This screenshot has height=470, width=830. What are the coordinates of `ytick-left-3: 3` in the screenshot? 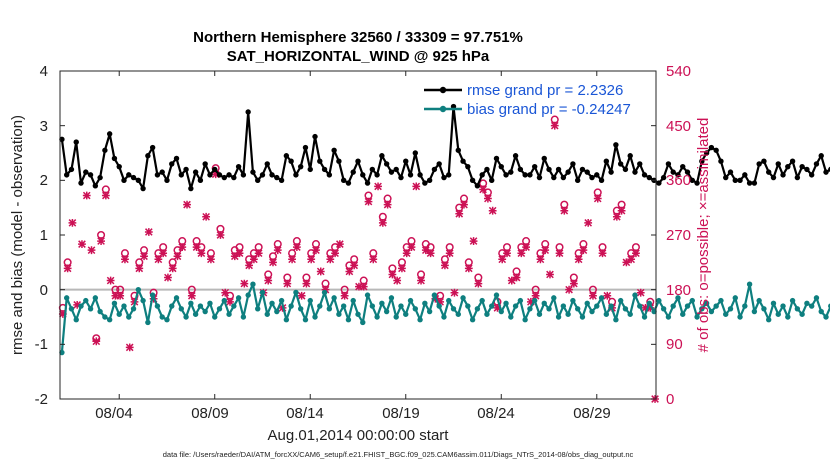 It's located at (44, 126).